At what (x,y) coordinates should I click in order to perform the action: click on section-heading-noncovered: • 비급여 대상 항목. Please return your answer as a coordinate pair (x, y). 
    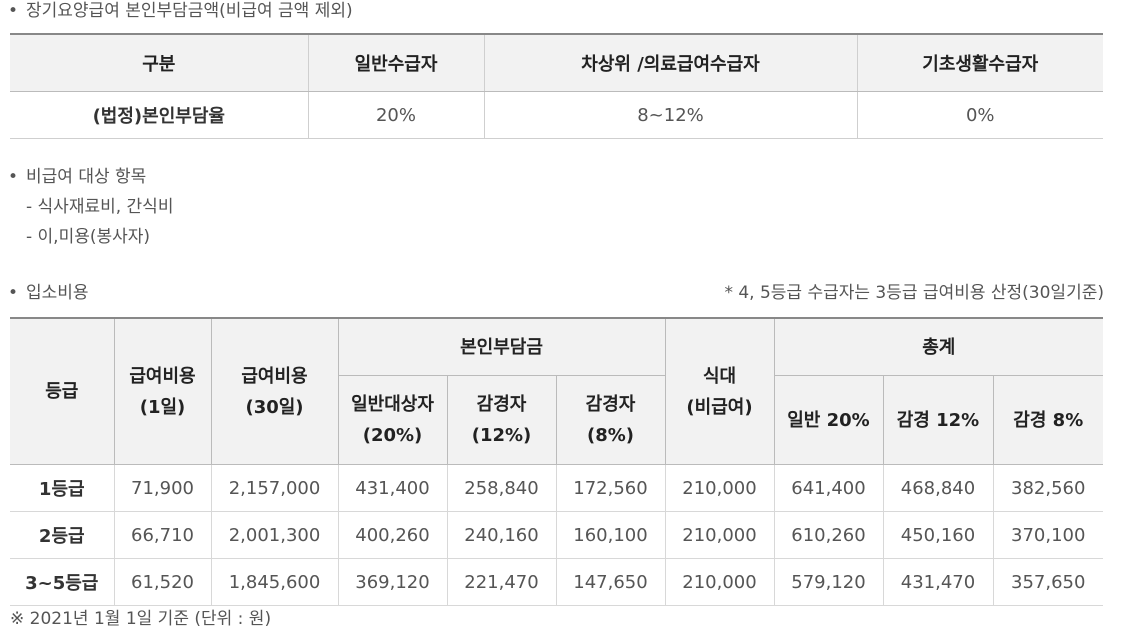
    Looking at the image, I should click on (77, 177).